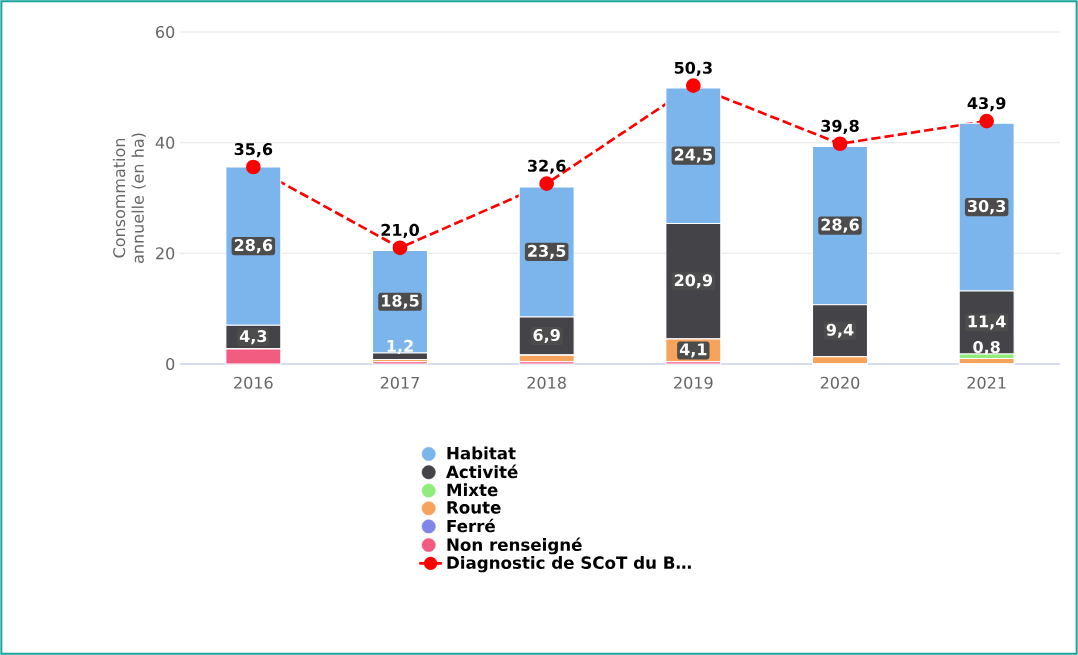  What do you see at coordinates (400, 301) in the screenshot?
I see `data-label: 18,5` at bounding box center [400, 301].